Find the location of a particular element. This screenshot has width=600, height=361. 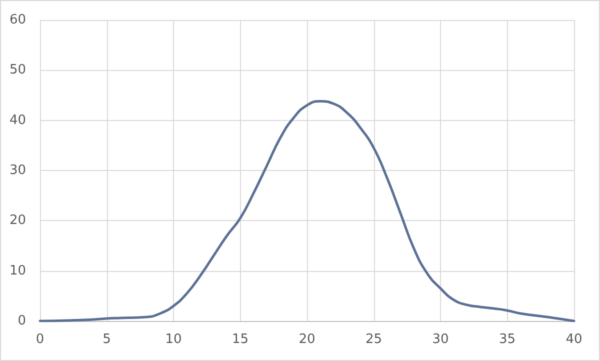

x-tick-label: 25 is located at coordinates (373, 339).